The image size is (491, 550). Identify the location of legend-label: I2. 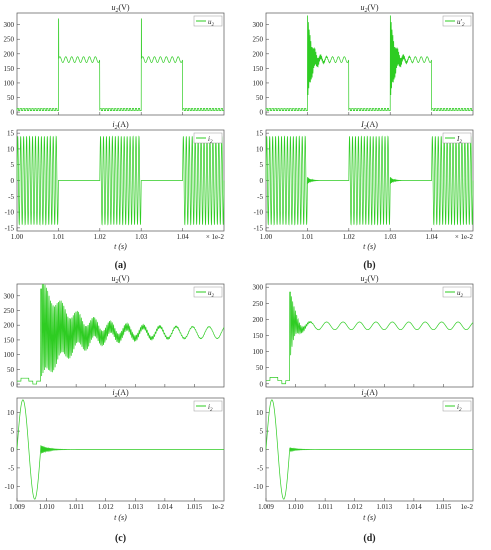
(459, 140).